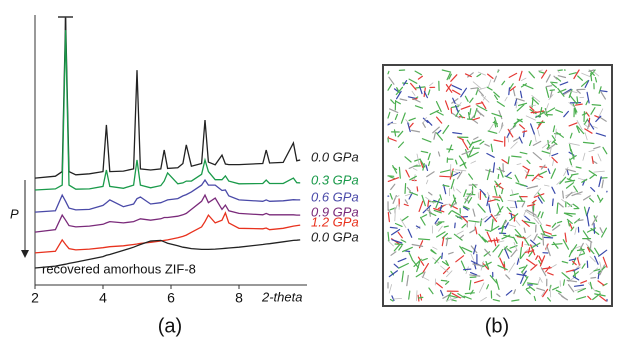 Image resolution: width=626 pixels, height=344 pixels. Describe the element at coordinates (167, 232) in the screenshot. I see `series-line` at that location.